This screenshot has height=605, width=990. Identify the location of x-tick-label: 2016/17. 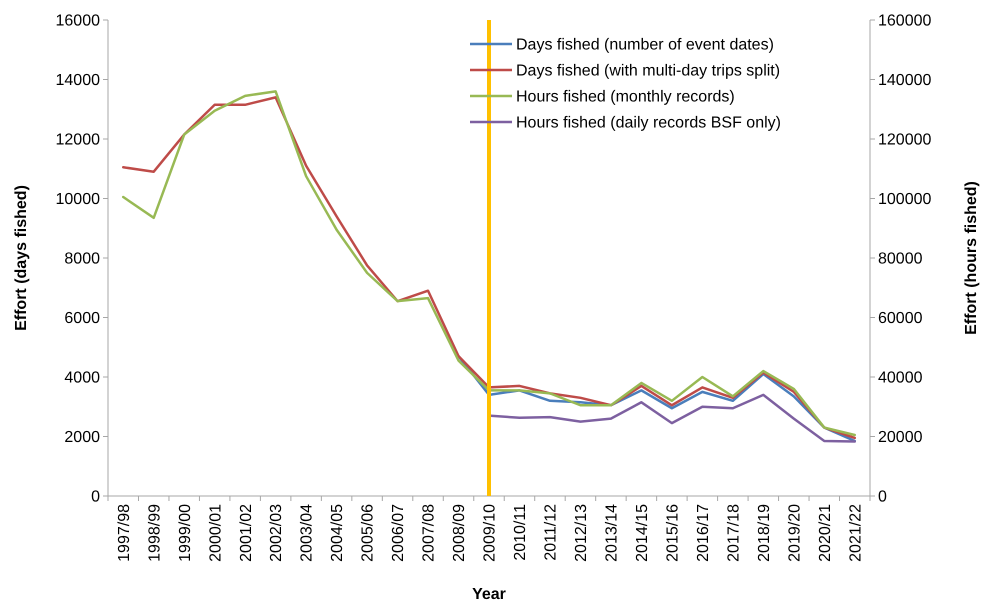
(703, 533).